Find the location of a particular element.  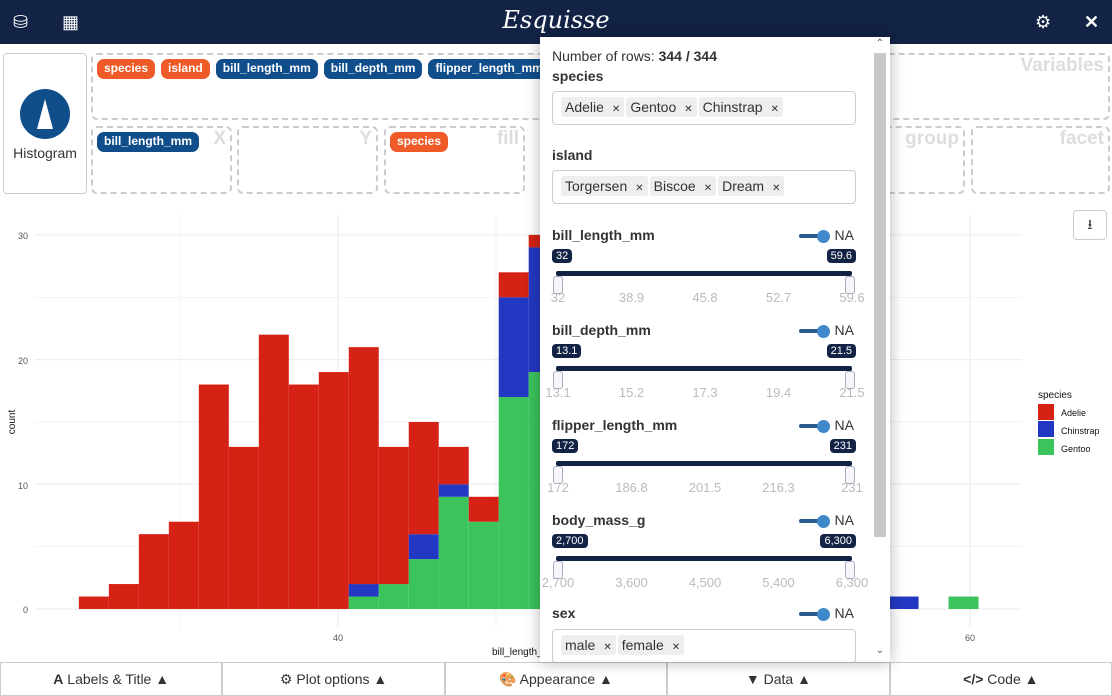

tag: female ✕ is located at coordinates (651, 645).